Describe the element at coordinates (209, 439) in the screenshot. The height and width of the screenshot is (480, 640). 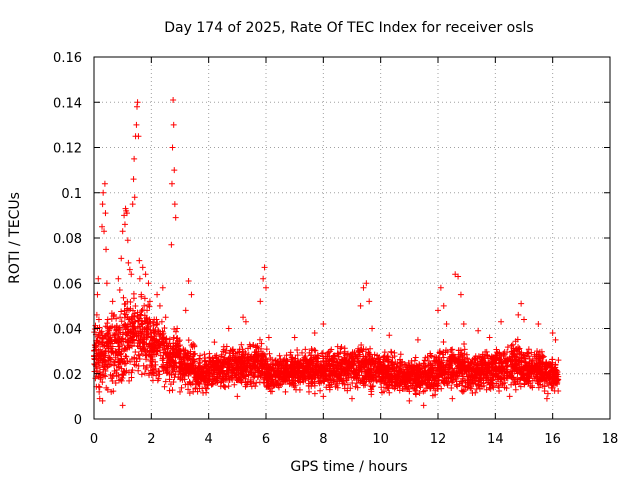
I see `x-tick-label: 4` at that location.